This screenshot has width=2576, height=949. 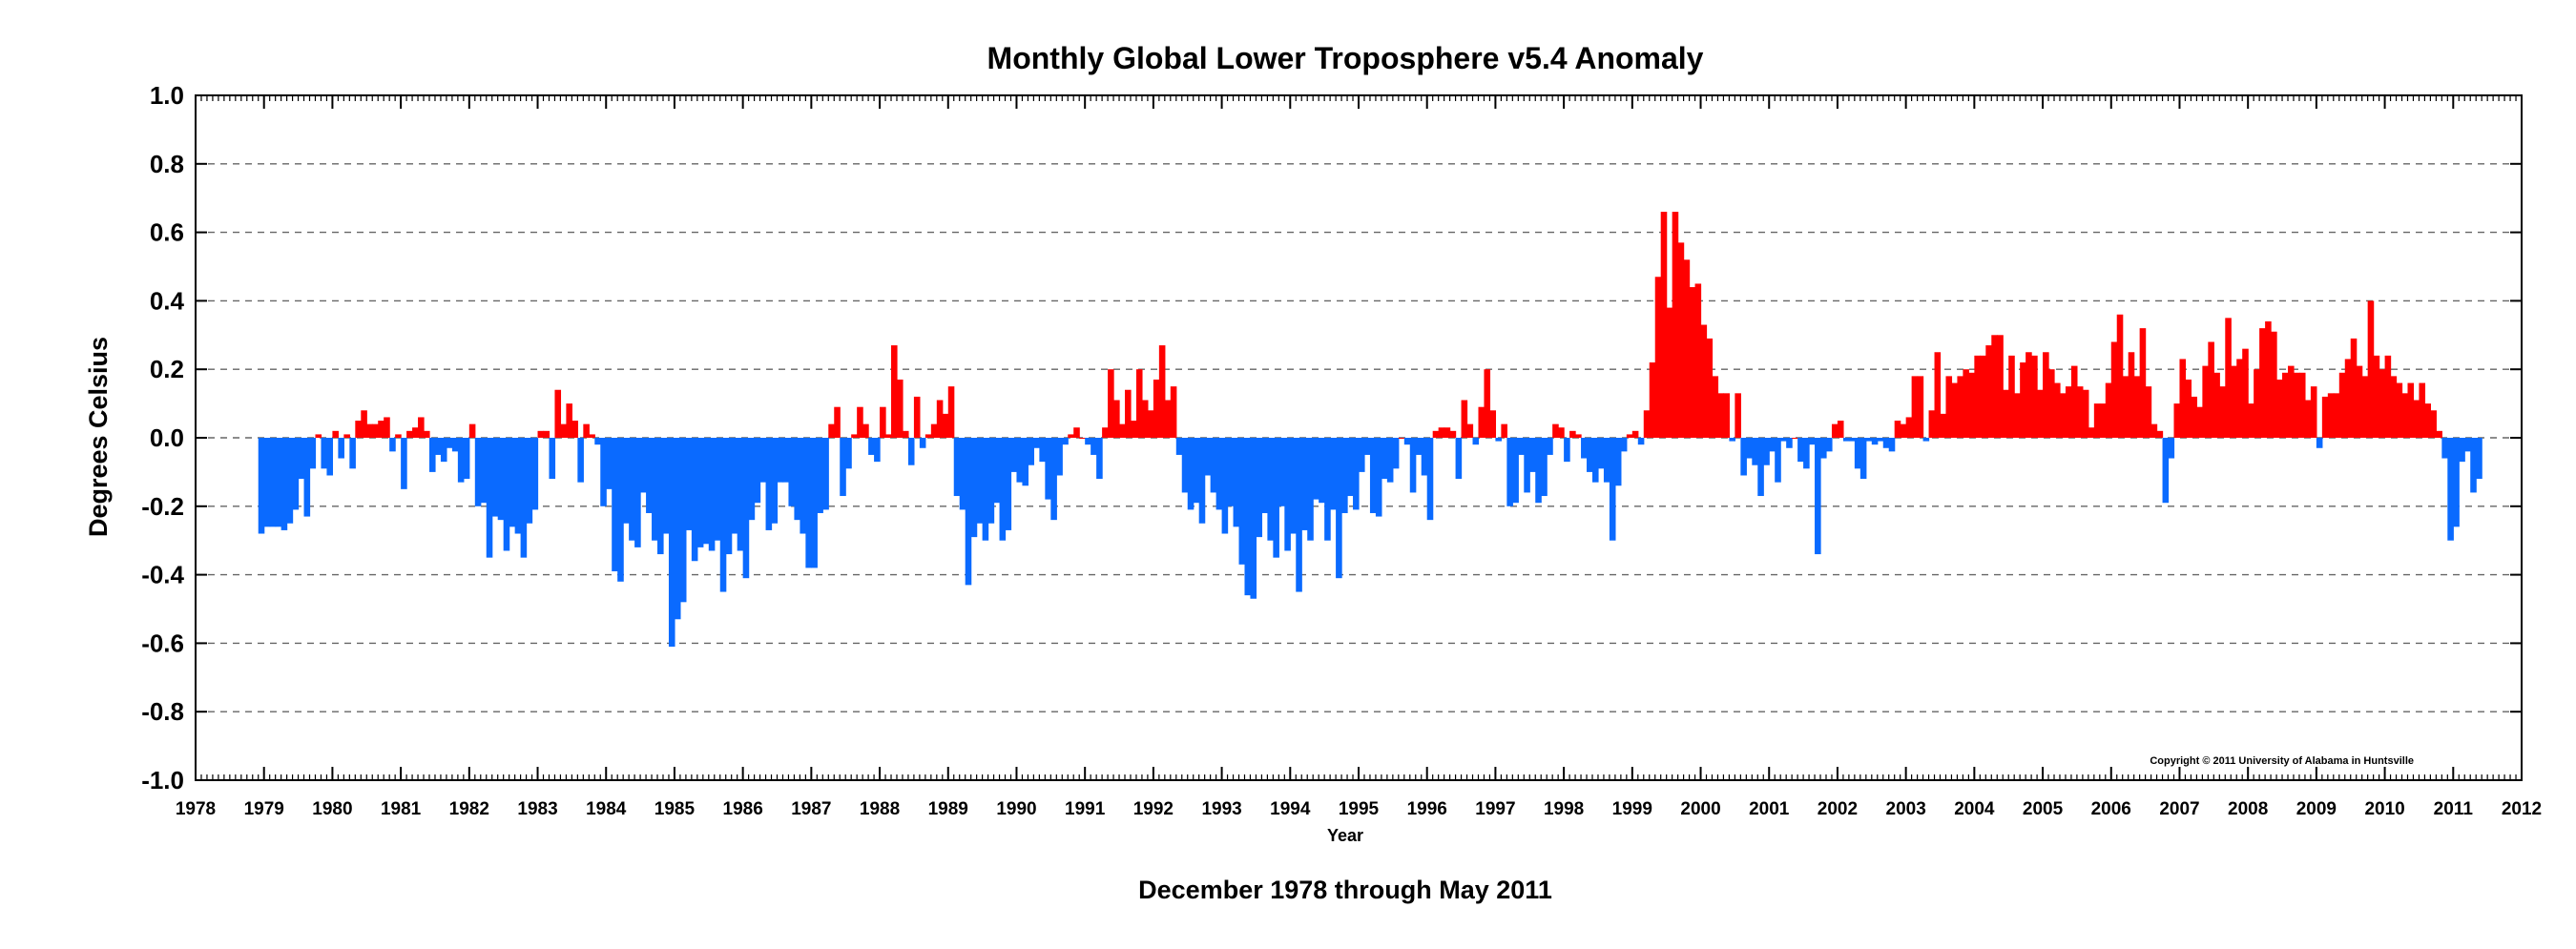 I want to click on x-tick-label: 1994, so click(x=1290, y=809).